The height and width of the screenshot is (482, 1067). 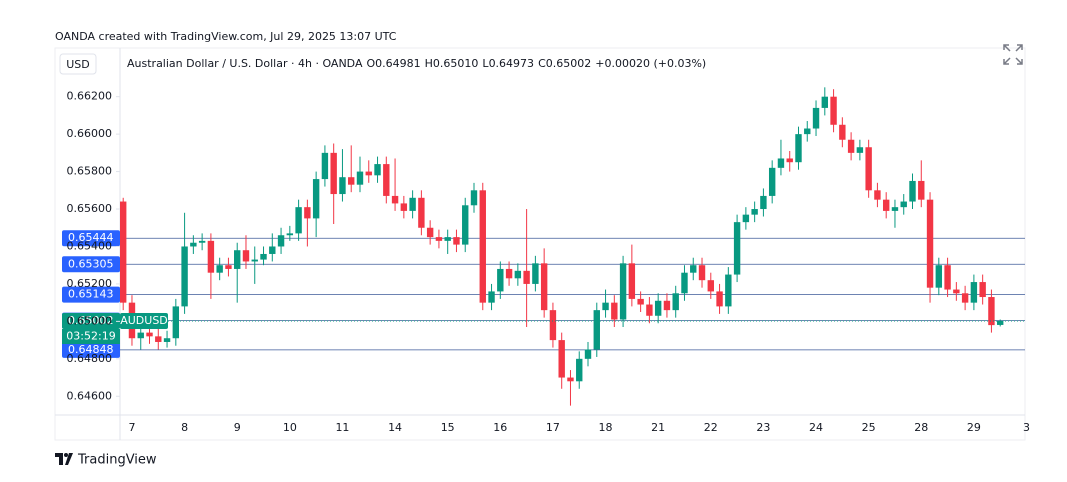 What do you see at coordinates (1013, 54) in the screenshot?
I see `expand-icon` at bounding box center [1013, 54].